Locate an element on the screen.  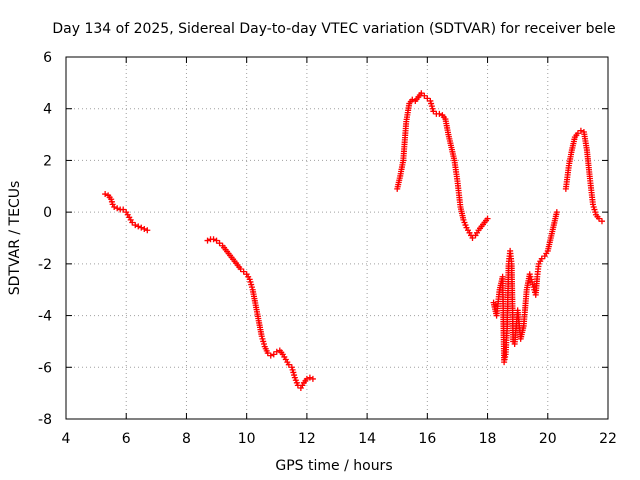
y-tick-label: 6 is located at coordinates (47, 58).